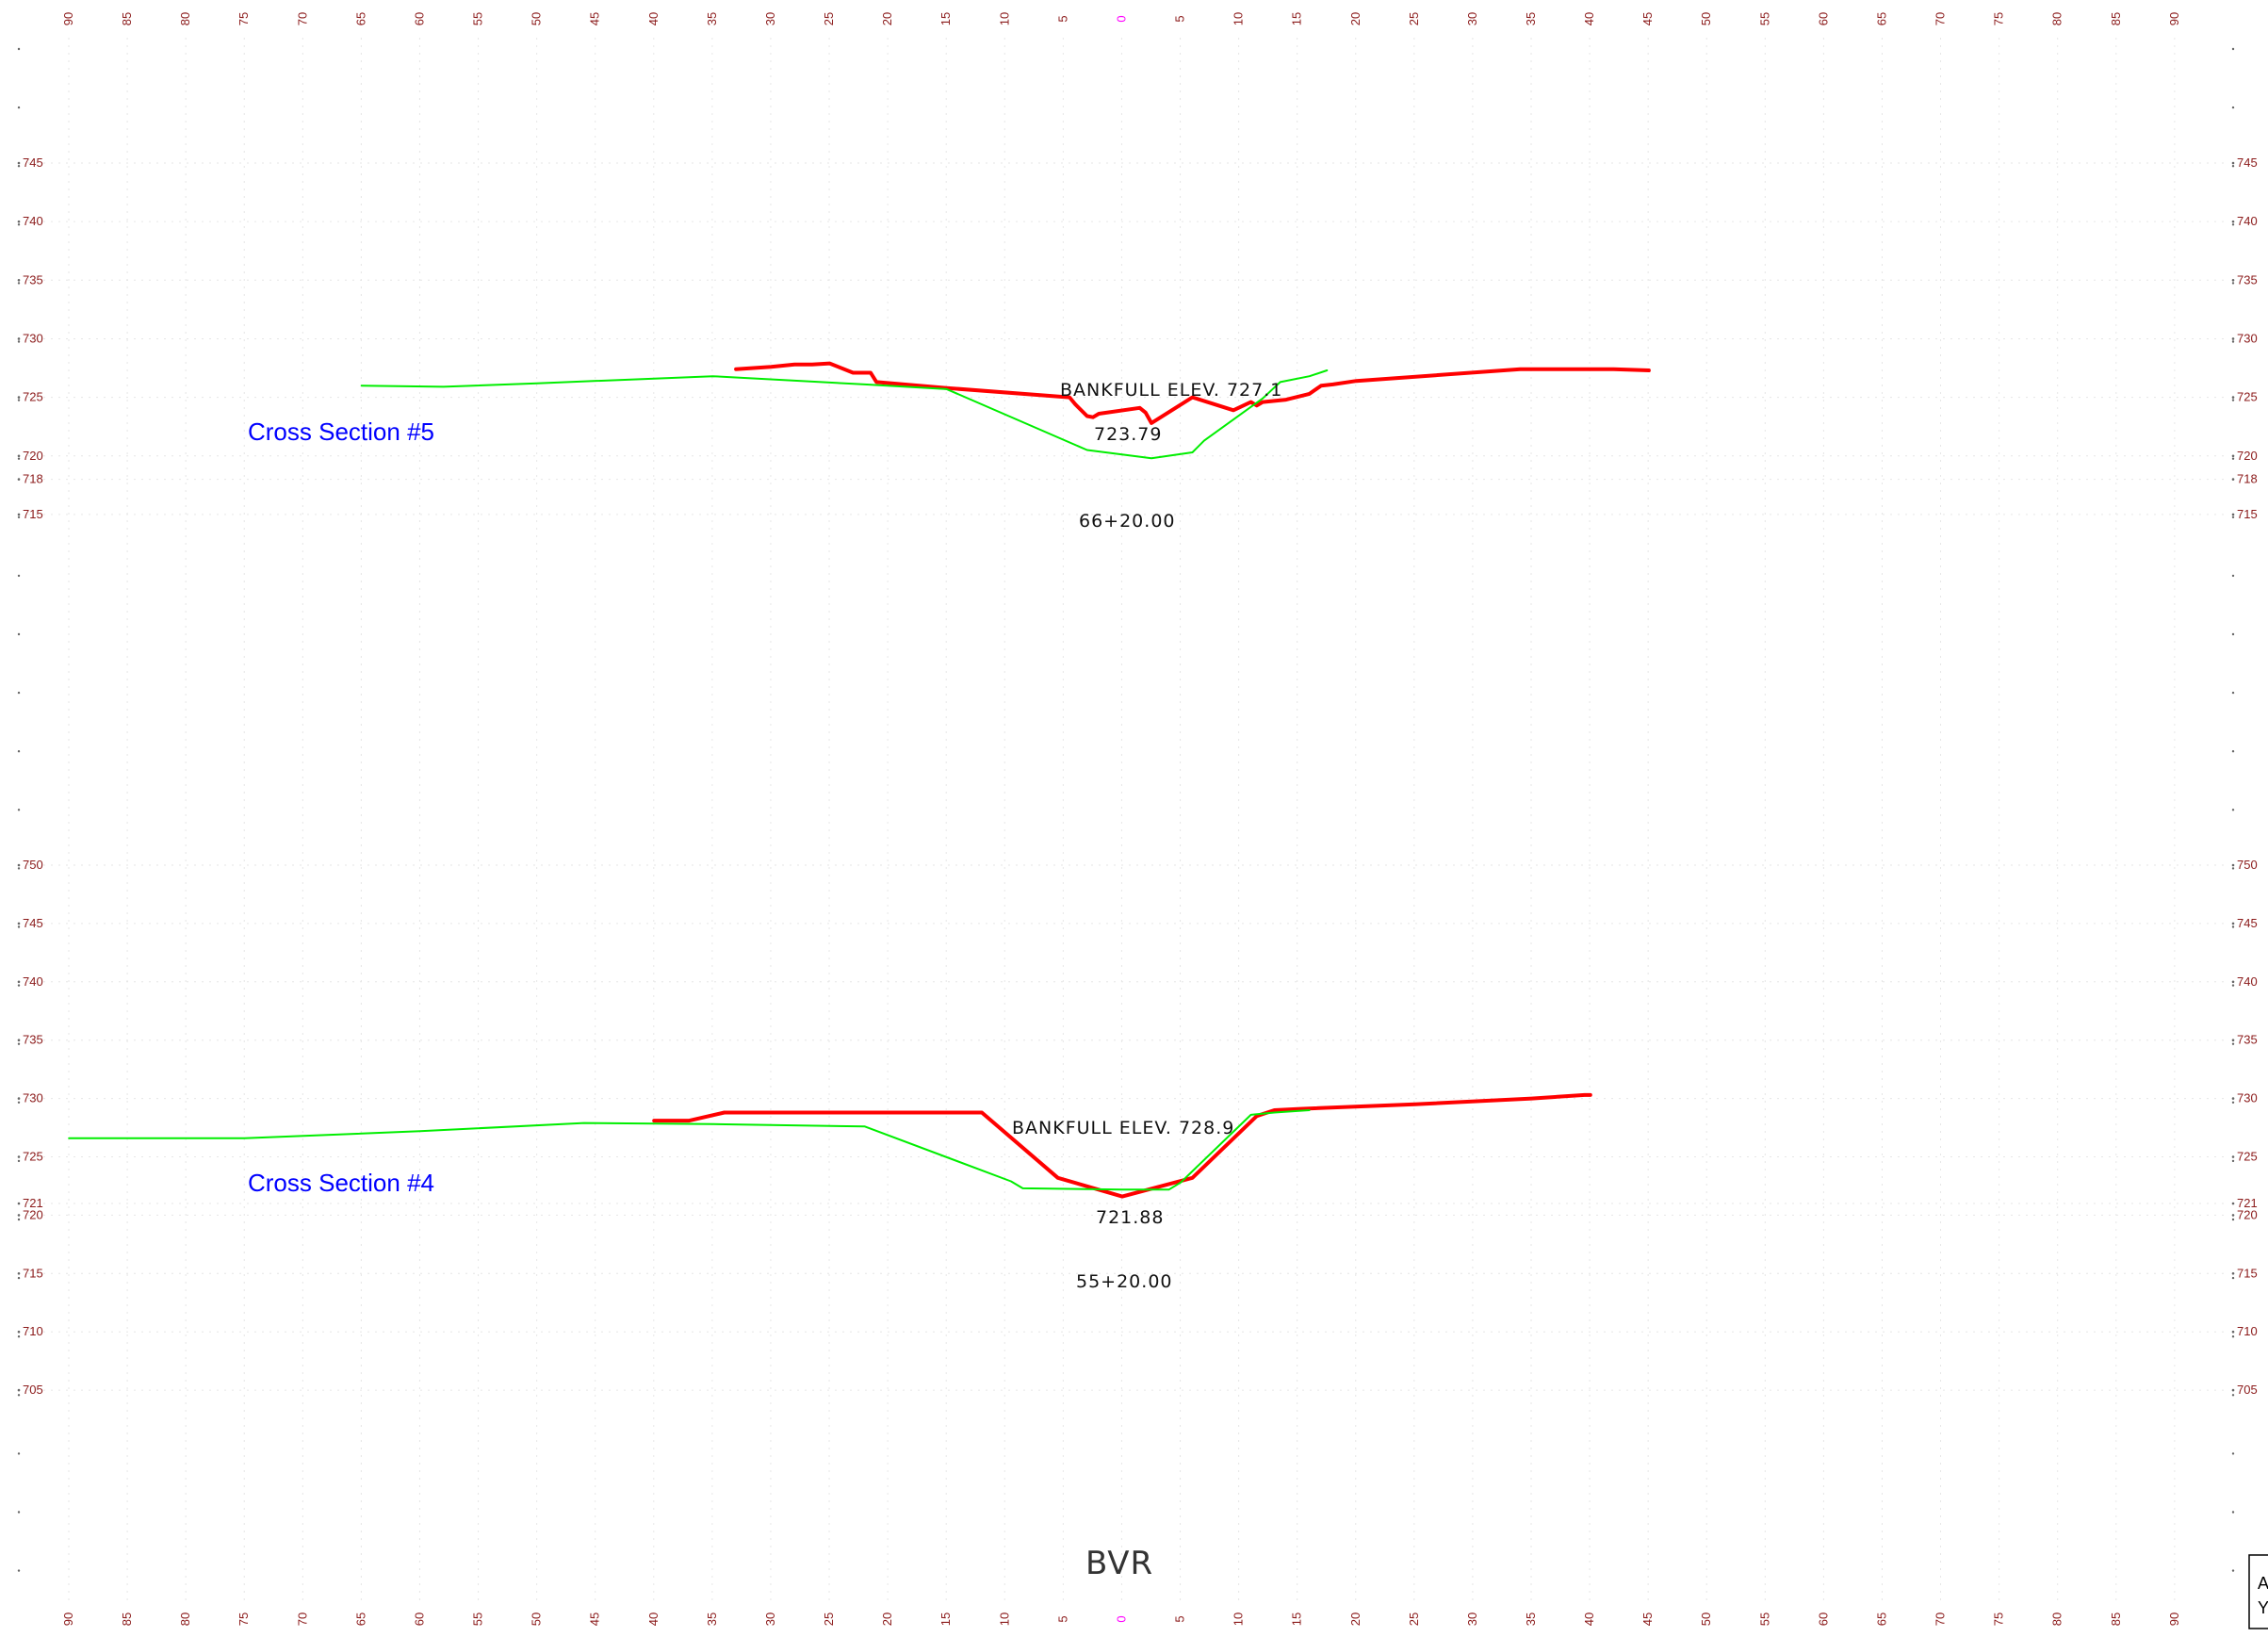 The image size is (2268, 1637). I want to click on x-tick-label-bottom: 5, so click(1180, 1618).